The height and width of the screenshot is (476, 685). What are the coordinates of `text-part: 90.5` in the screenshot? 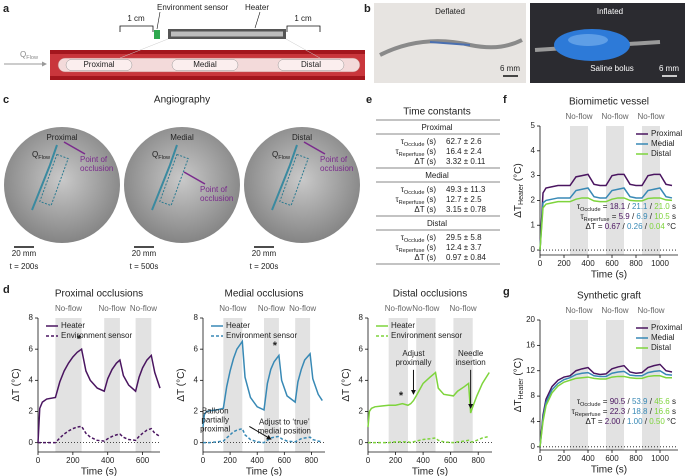 It's located at (618, 401).